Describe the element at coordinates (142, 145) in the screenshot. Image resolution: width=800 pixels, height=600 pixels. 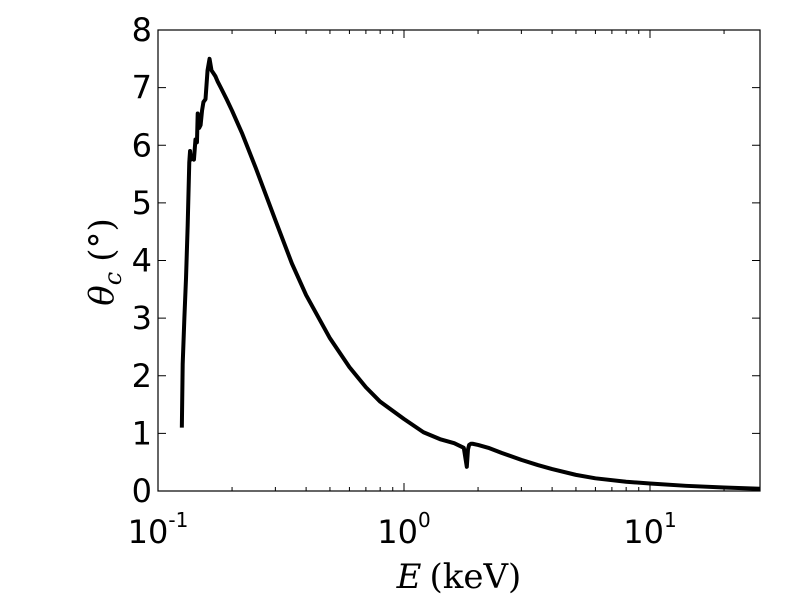
I see `y-tick-label: 6` at that location.